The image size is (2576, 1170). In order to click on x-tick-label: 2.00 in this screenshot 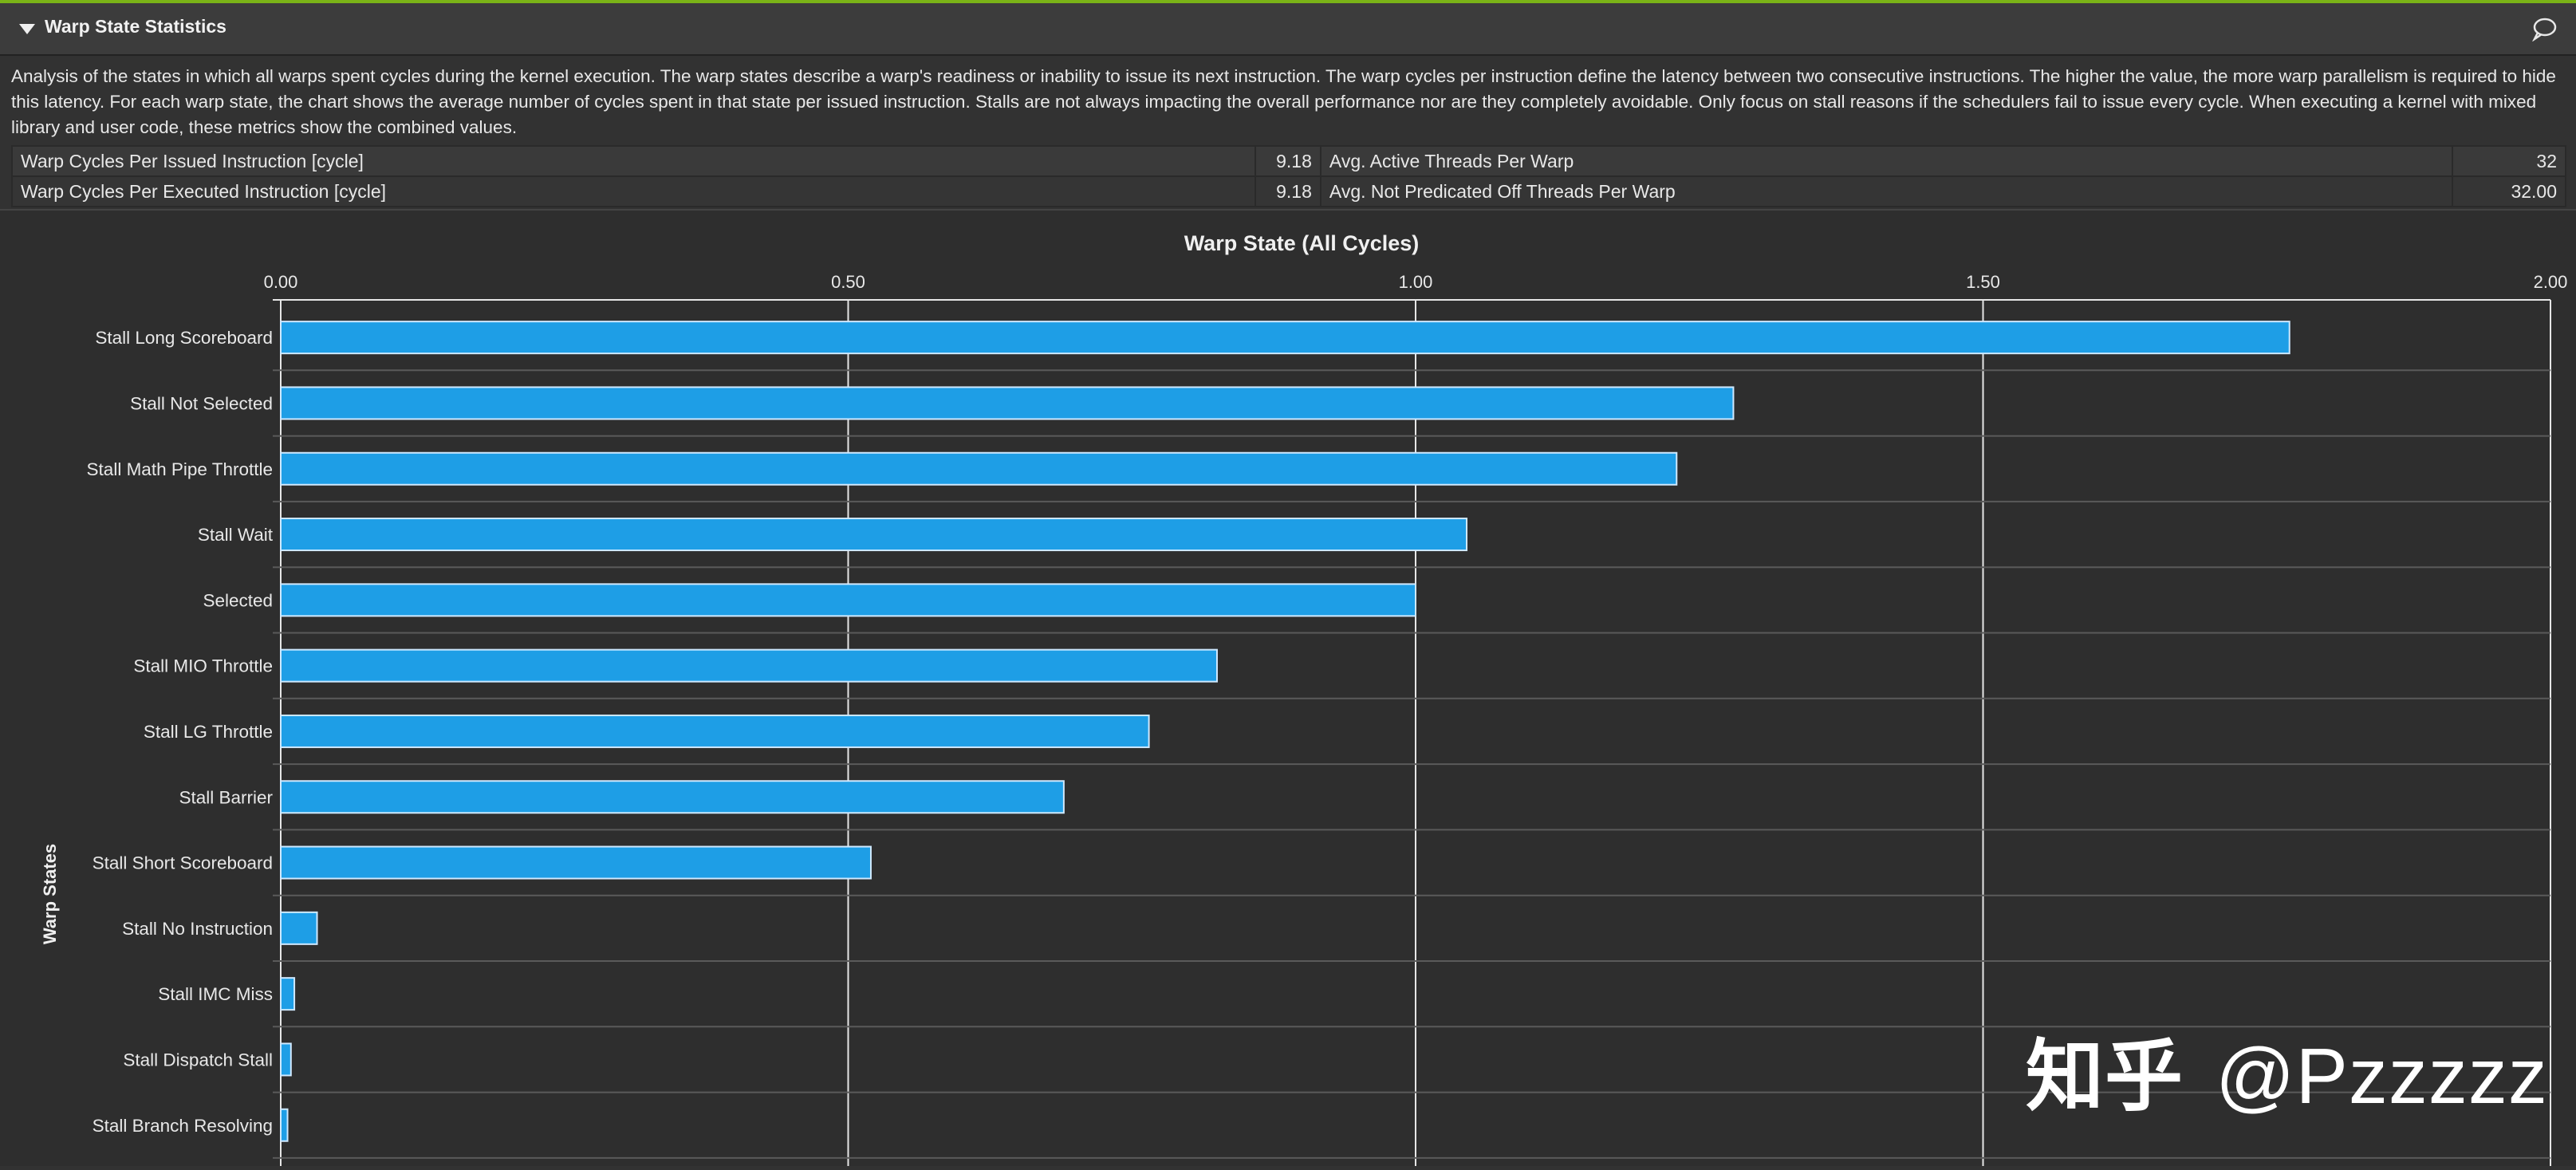, I will do `click(2551, 282)`.